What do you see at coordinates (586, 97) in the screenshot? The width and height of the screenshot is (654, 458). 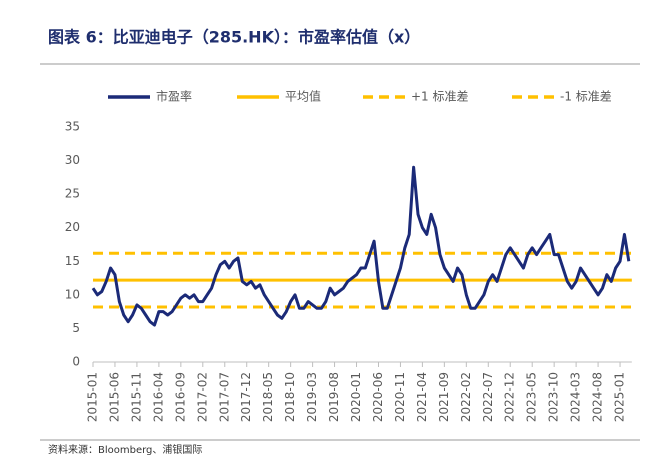 I see `legend-label: -1 标准差` at bounding box center [586, 97].